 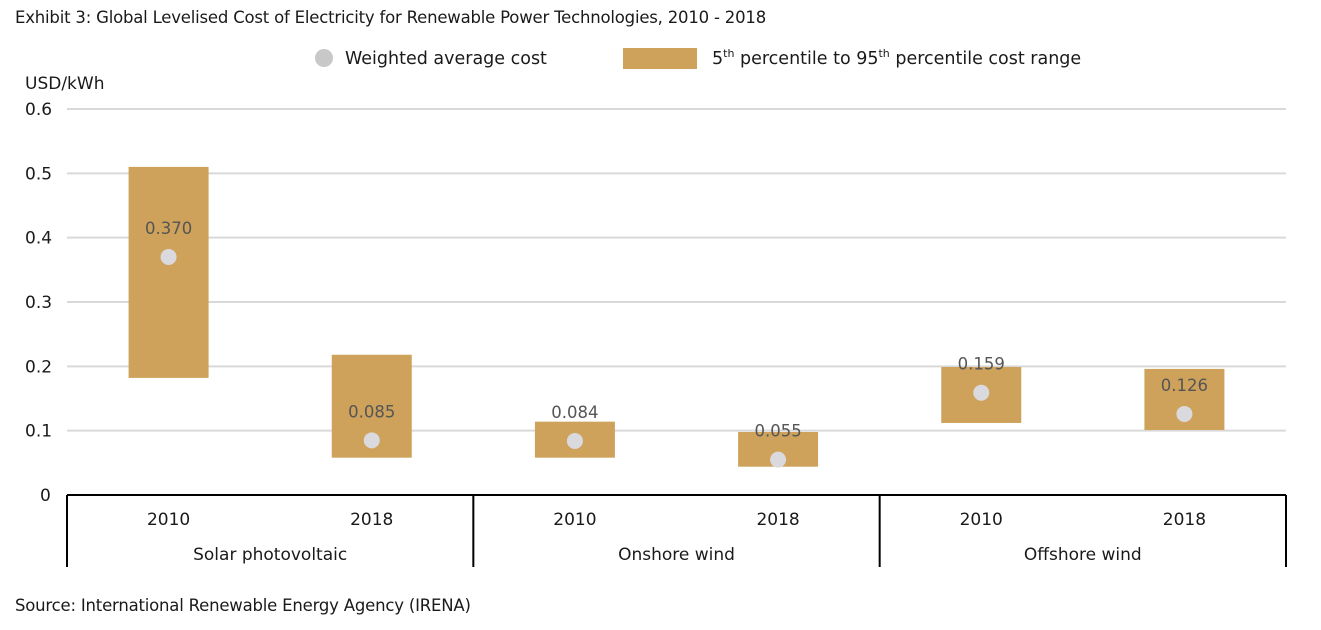 I want to click on y-tick-label: 0.4, so click(x=38, y=239).